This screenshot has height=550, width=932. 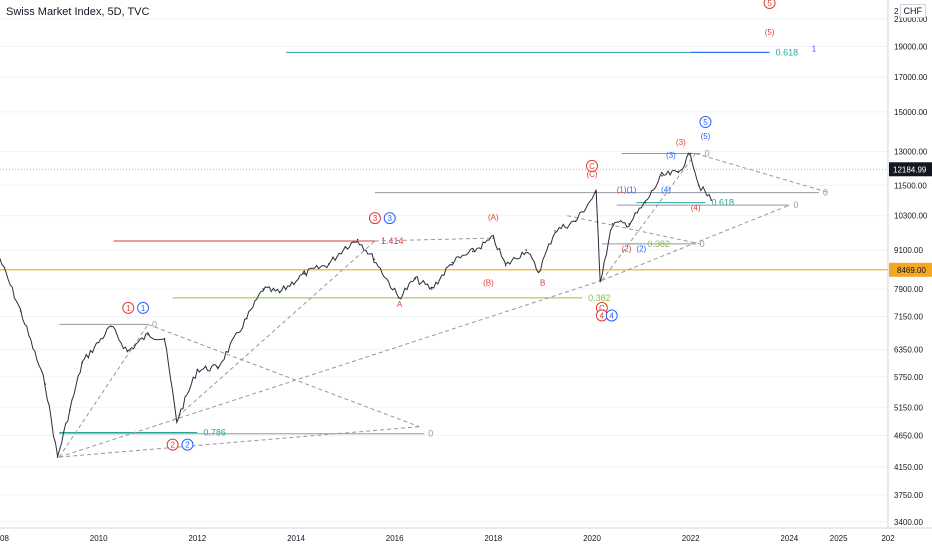 What do you see at coordinates (911, 151) in the screenshot?
I see `price-tick: 13000.00` at bounding box center [911, 151].